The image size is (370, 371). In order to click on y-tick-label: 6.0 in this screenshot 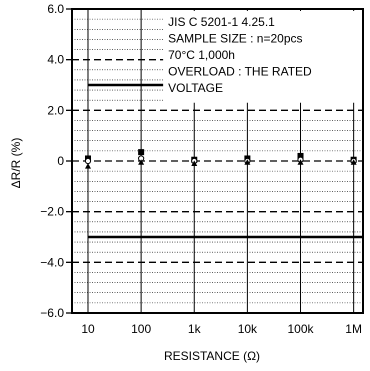, I will do `click(55, 9)`.